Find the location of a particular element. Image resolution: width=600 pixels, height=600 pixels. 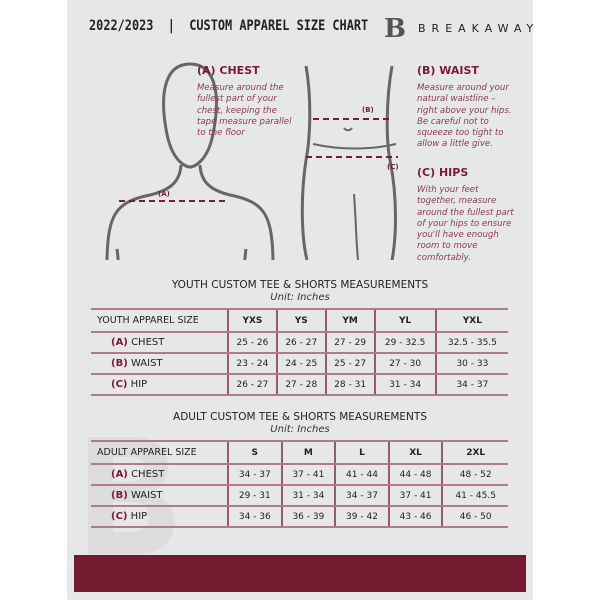

page-title: 2022/2023 | CUSTOM APPAREL SIZE CHART is located at coordinates (229, 26).